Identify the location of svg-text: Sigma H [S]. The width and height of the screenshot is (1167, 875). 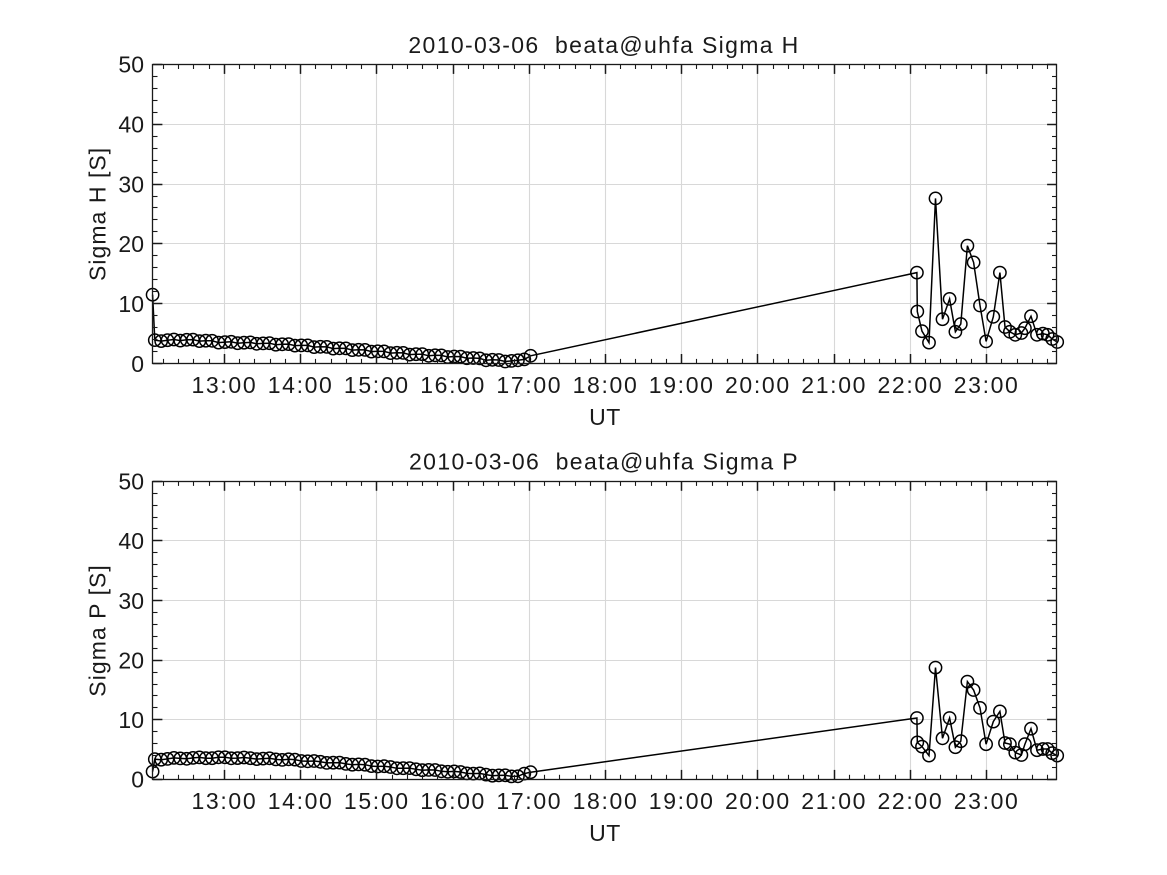
(98, 214).